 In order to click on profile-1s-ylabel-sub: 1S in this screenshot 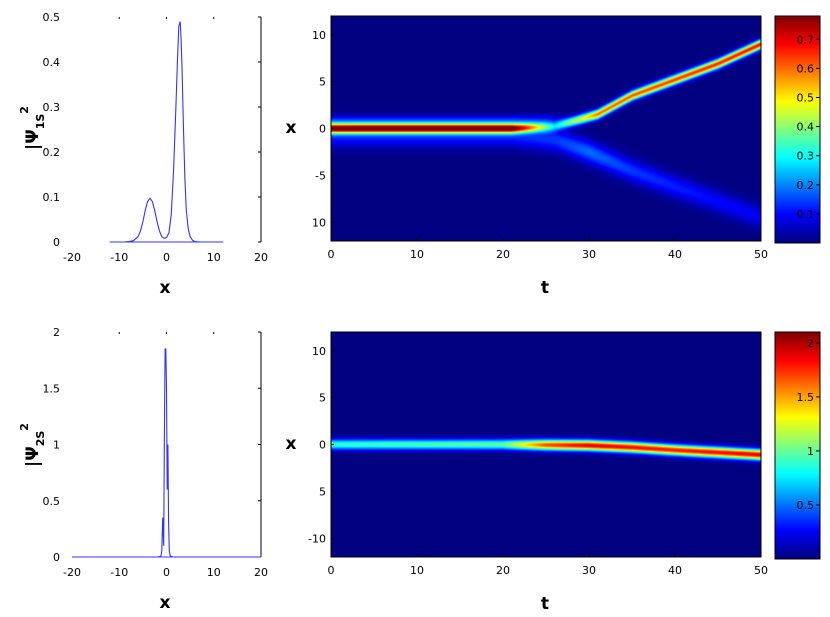, I will do `click(40, 122)`.